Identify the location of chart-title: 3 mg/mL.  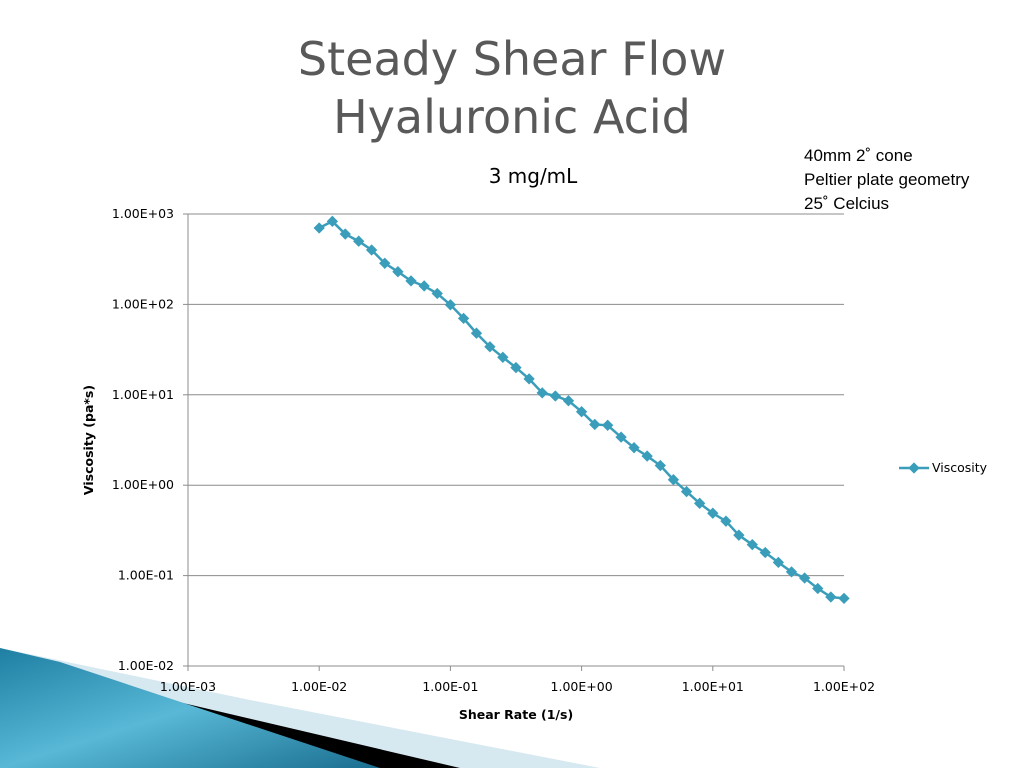
(533, 176).